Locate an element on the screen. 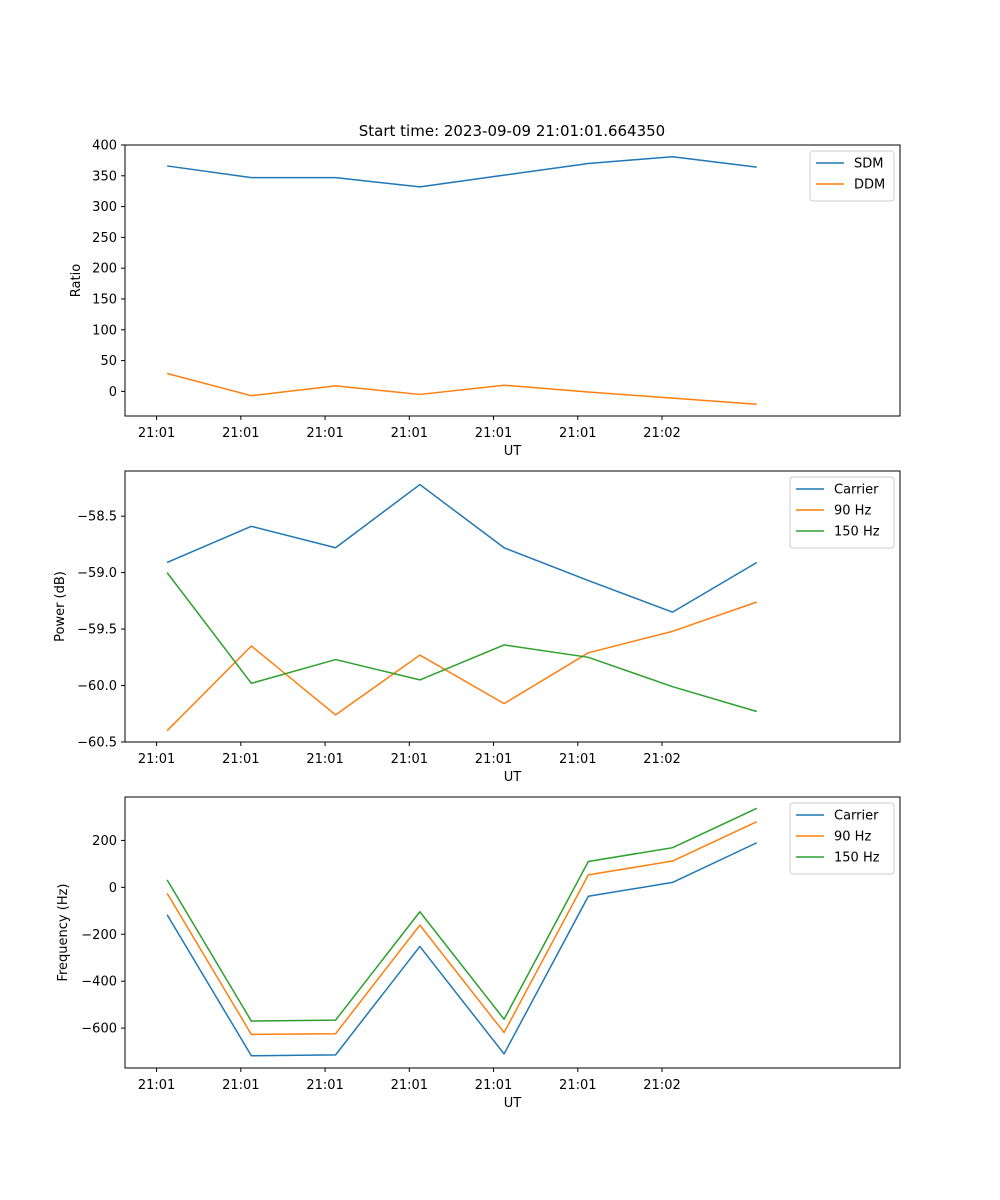 The height and width of the screenshot is (1200, 1000). legend-label: SDM is located at coordinates (868, 164).